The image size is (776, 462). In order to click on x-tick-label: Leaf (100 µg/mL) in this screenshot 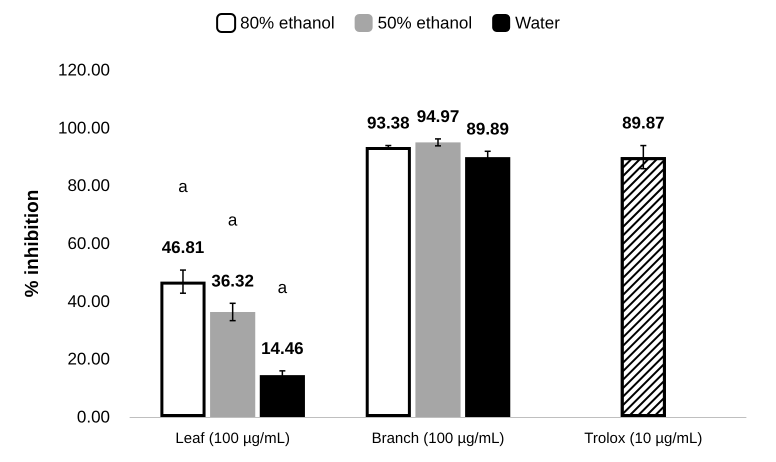, I will do `click(232, 438)`.